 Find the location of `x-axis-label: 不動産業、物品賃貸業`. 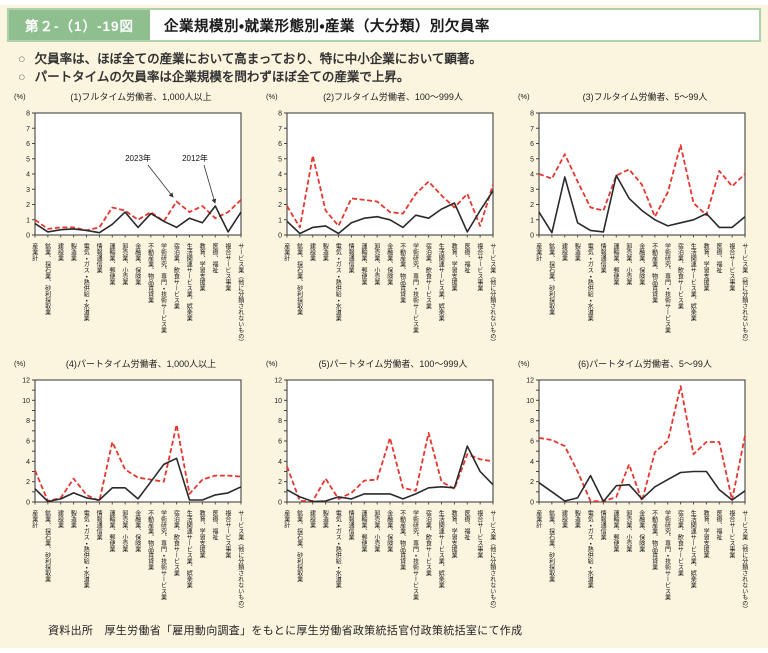

x-axis-label: 不動産業、物品賃貸業 is located at coordinates (401, 273).